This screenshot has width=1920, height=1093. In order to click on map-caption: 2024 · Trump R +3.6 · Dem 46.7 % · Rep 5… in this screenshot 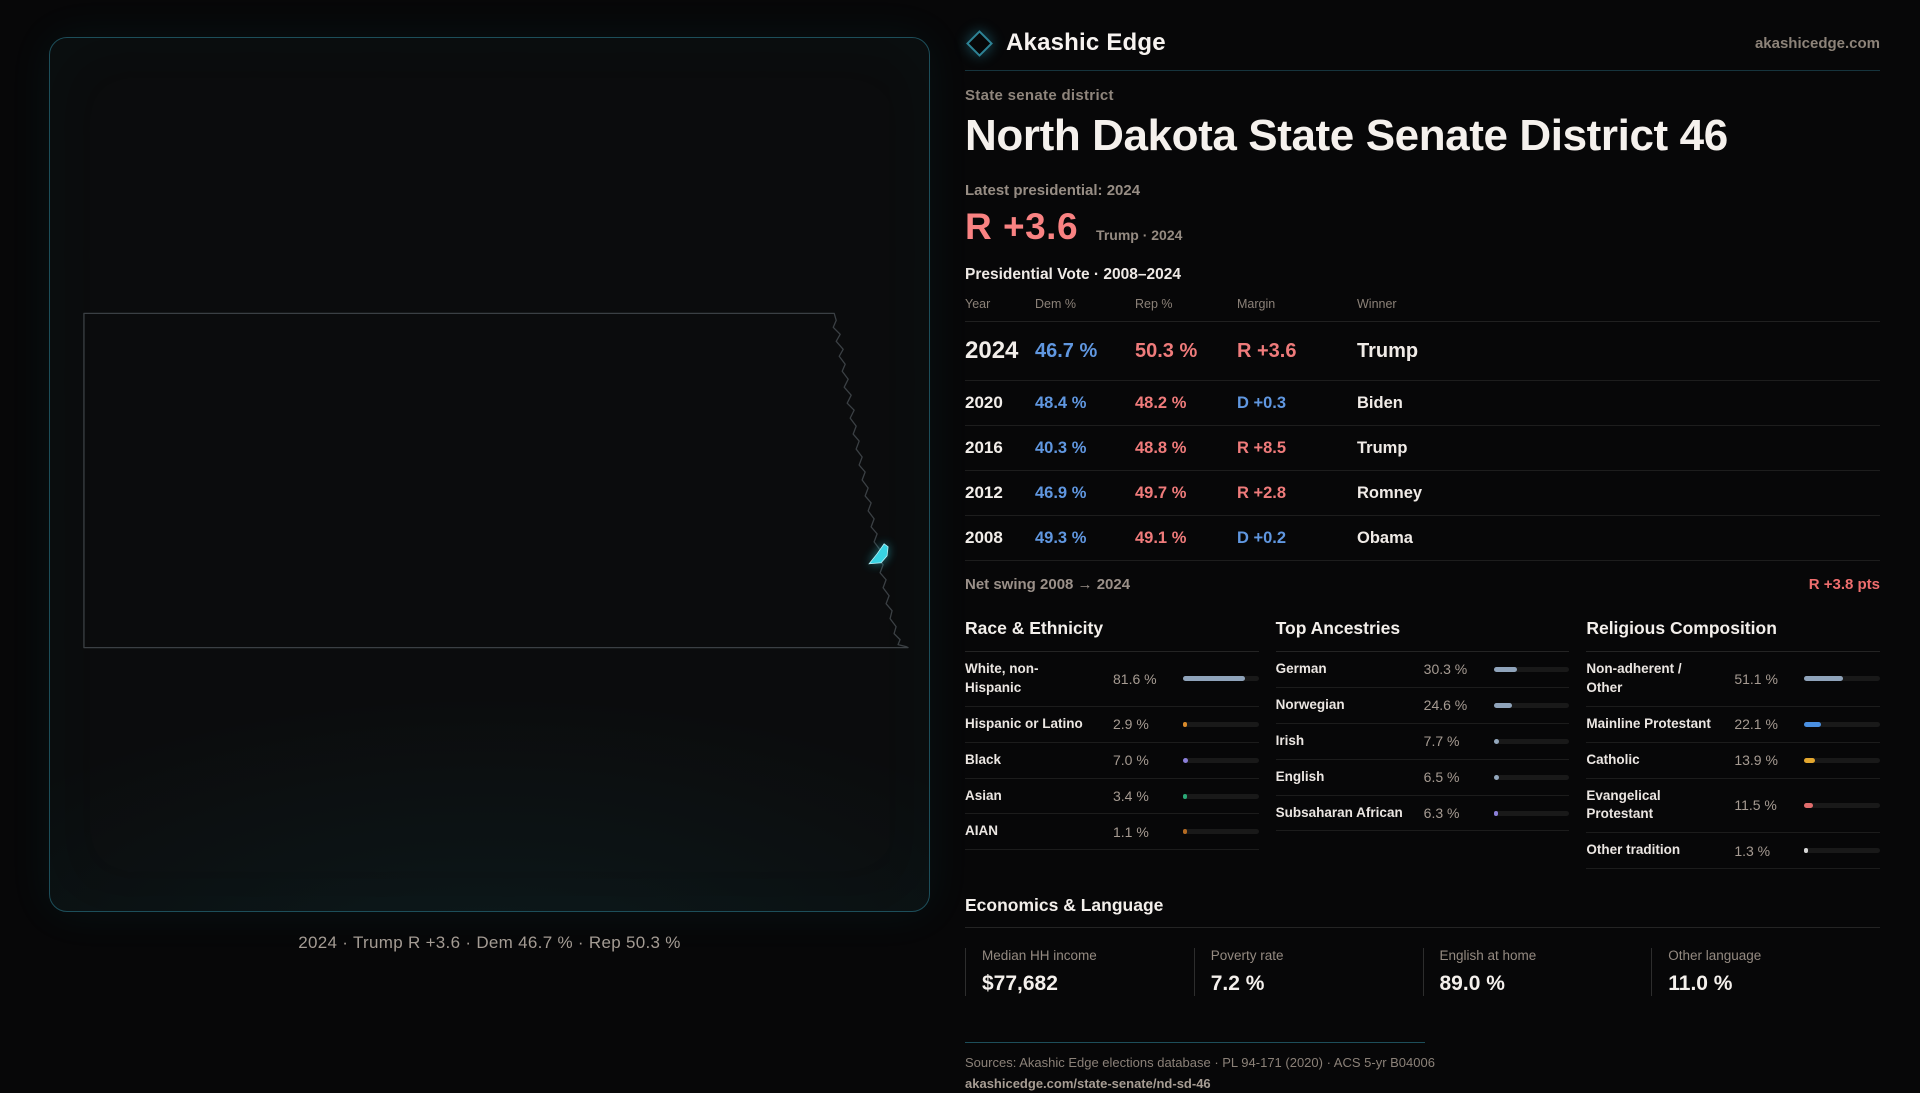, I will do `click(489, 942)`.